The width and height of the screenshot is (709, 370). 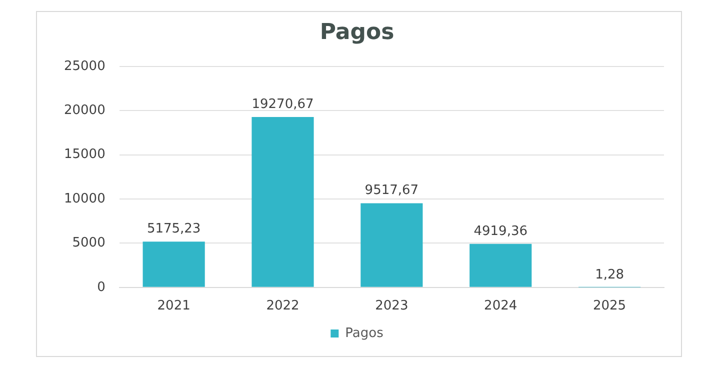 What do you see at coordinates (391, 306) in the screenshot?
I see `x-tick-label: 2023` at bounding box center [391, 306].